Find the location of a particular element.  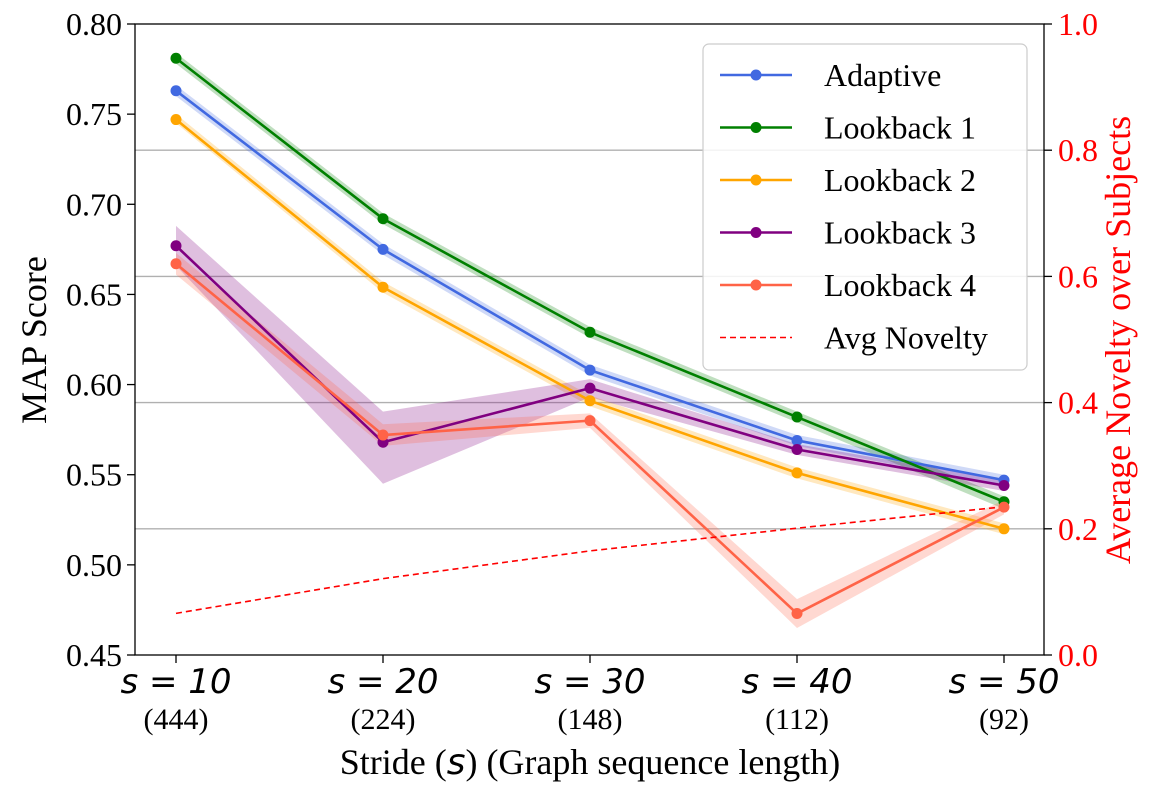

x-axis-label-post: ) (Graph sequence length) is located at coordinates (652, 762).